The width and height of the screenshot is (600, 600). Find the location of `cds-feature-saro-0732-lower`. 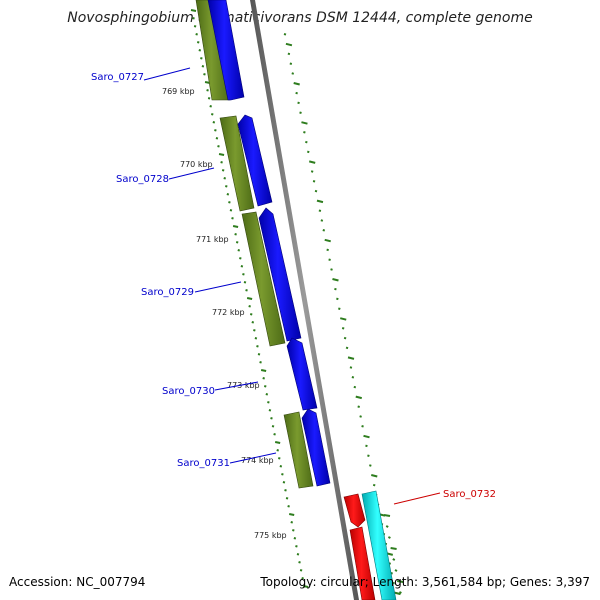

cds-feature-saro-0732-lower is located at coordinates (362, 563).